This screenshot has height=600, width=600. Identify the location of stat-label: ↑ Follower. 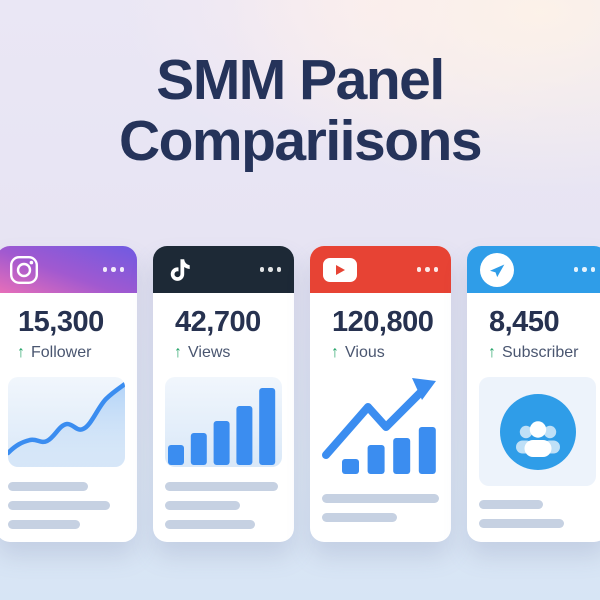
(77, 353).